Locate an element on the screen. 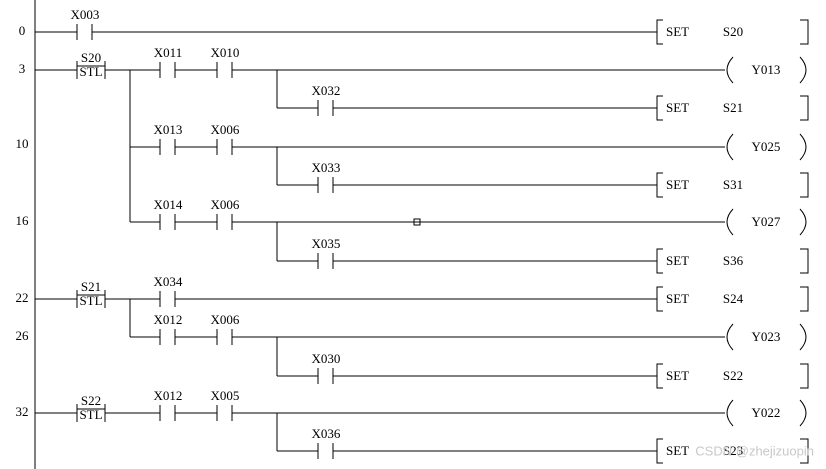  step-number: 32 is located at coordinates (22, 411).